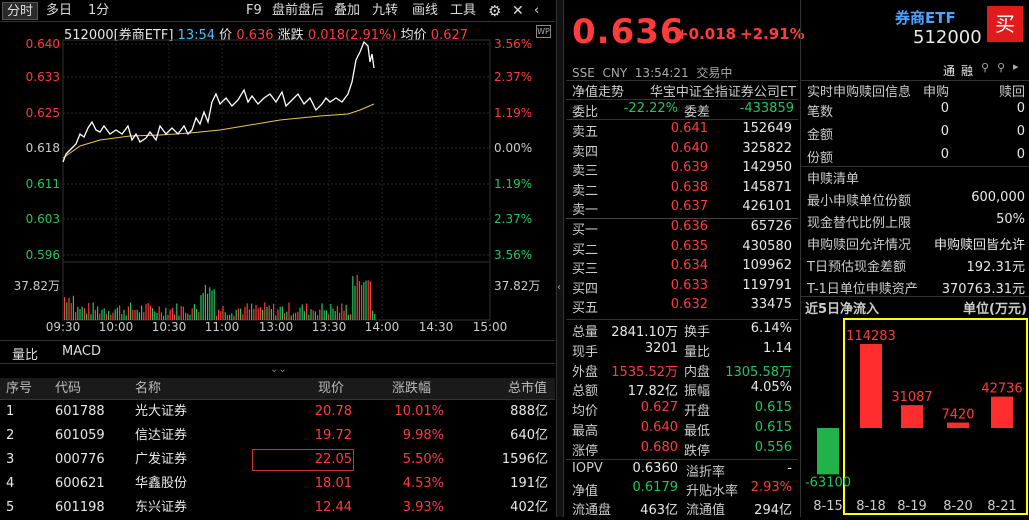  Describe the element at coordinates (298, 10) in the screenshot. I see `tab-premarket: 盘前盘后` at that location.